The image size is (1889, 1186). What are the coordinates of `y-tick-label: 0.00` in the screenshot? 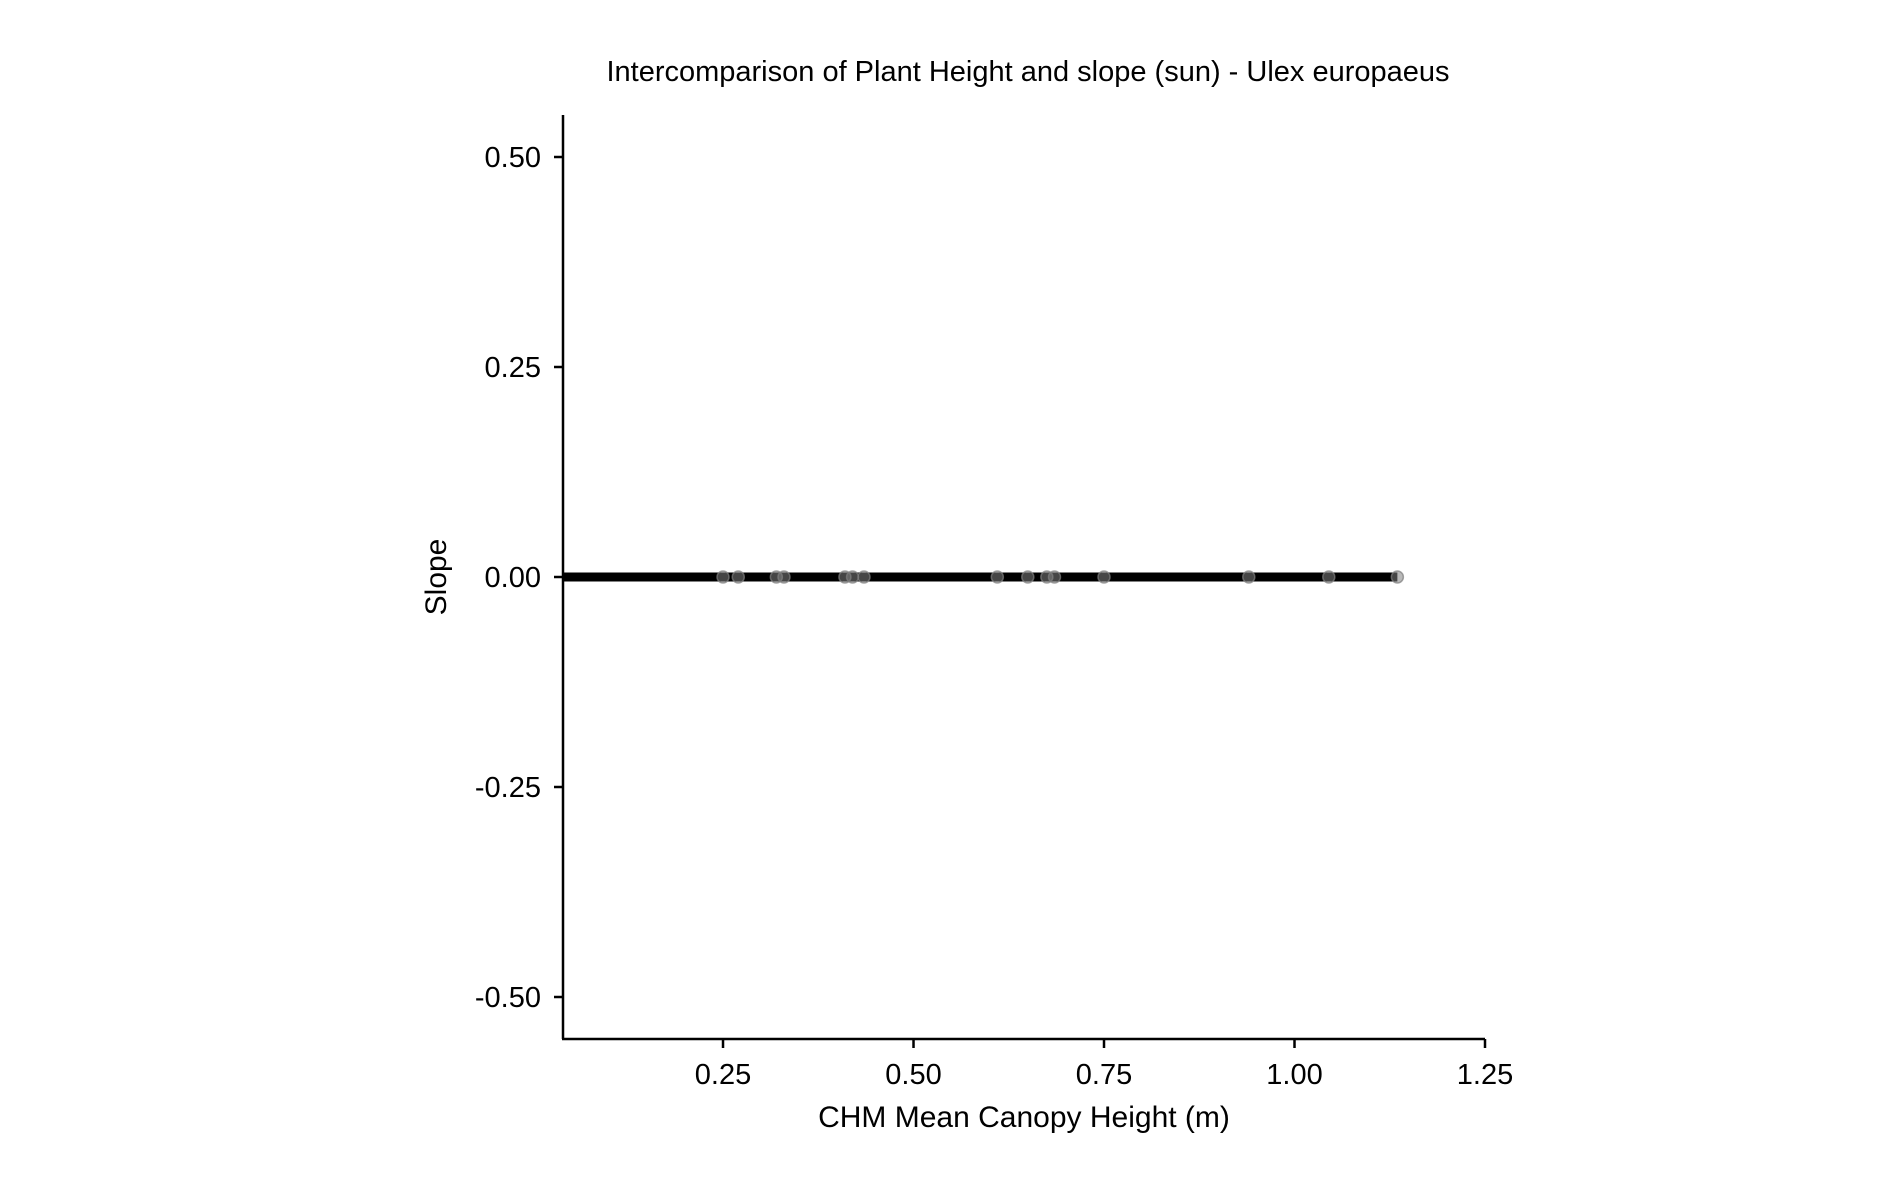 It's located at (513, 578).